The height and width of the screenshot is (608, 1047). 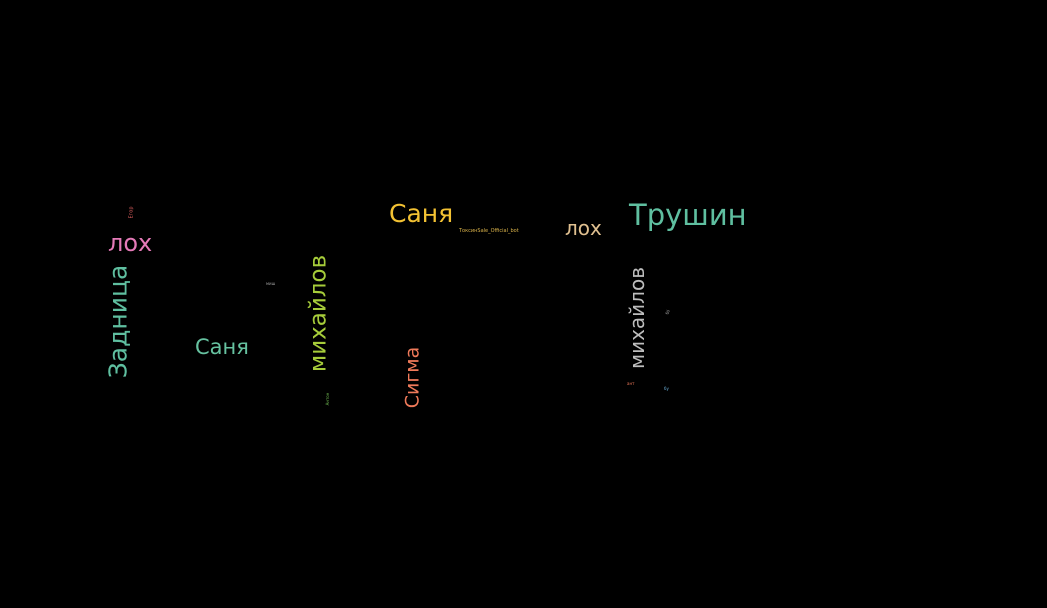 I want to click on word-bot: ТоксинSale_Official_bot, so click(x=489, y=231).